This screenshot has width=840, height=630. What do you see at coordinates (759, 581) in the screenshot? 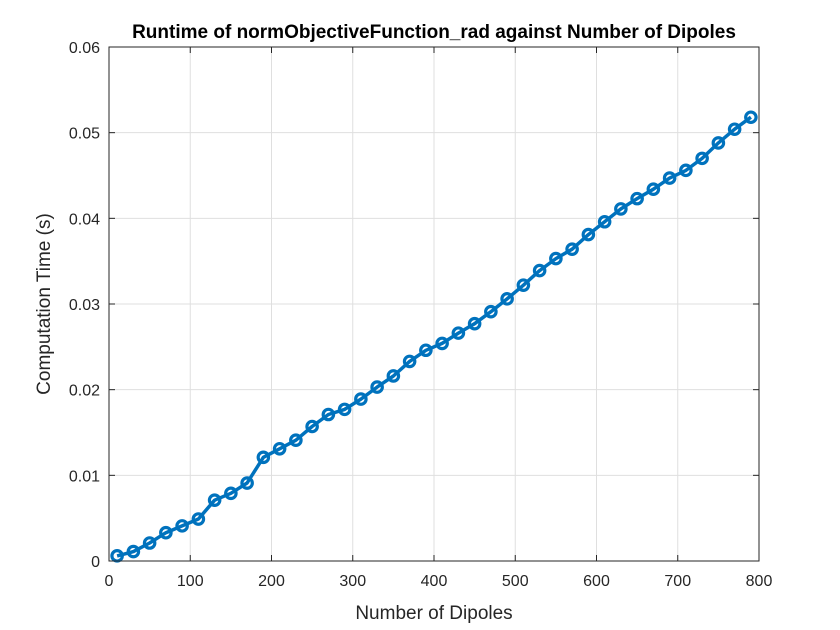
I see `x-tick-label: 800` at bounding box center [759, 581].